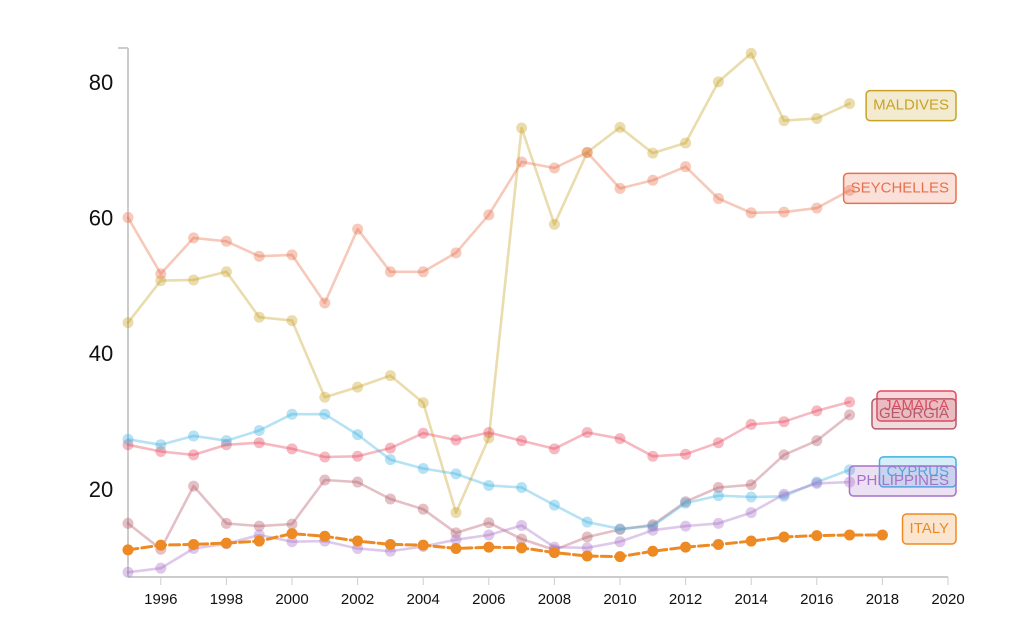 The image size is (1012, 637). Describe the element at coordinates (505, 545) in the screenshot. I see `series-italy` at that location.